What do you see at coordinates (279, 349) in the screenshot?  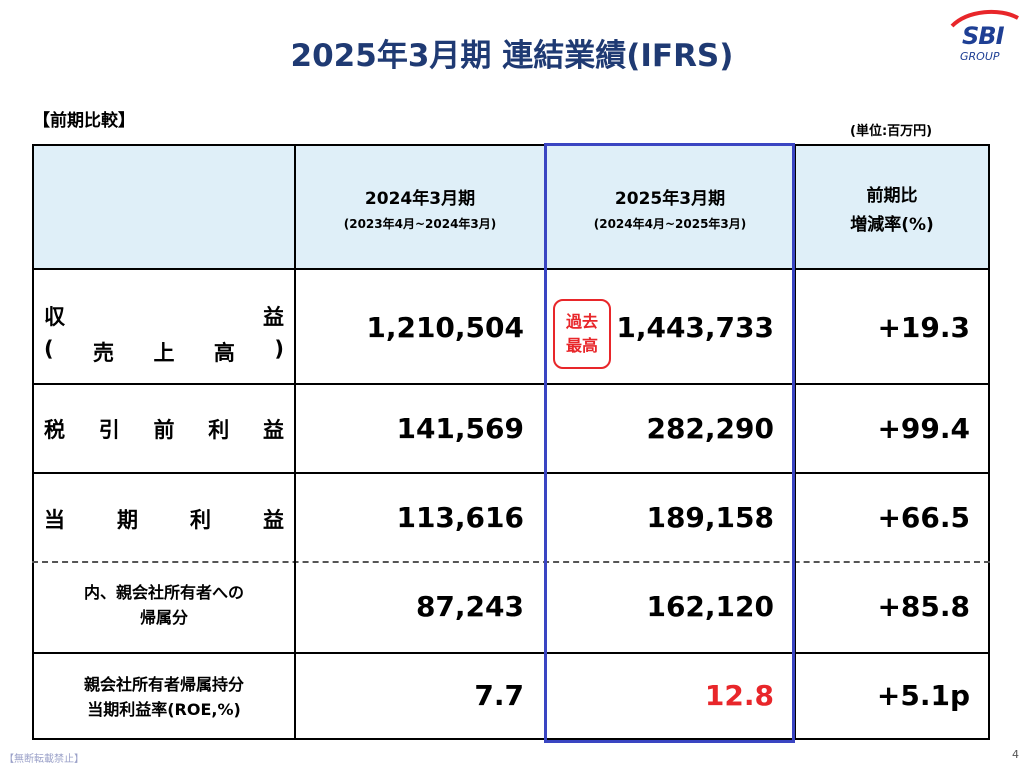 I see `label-char: )` at bounding box center [279, 349].